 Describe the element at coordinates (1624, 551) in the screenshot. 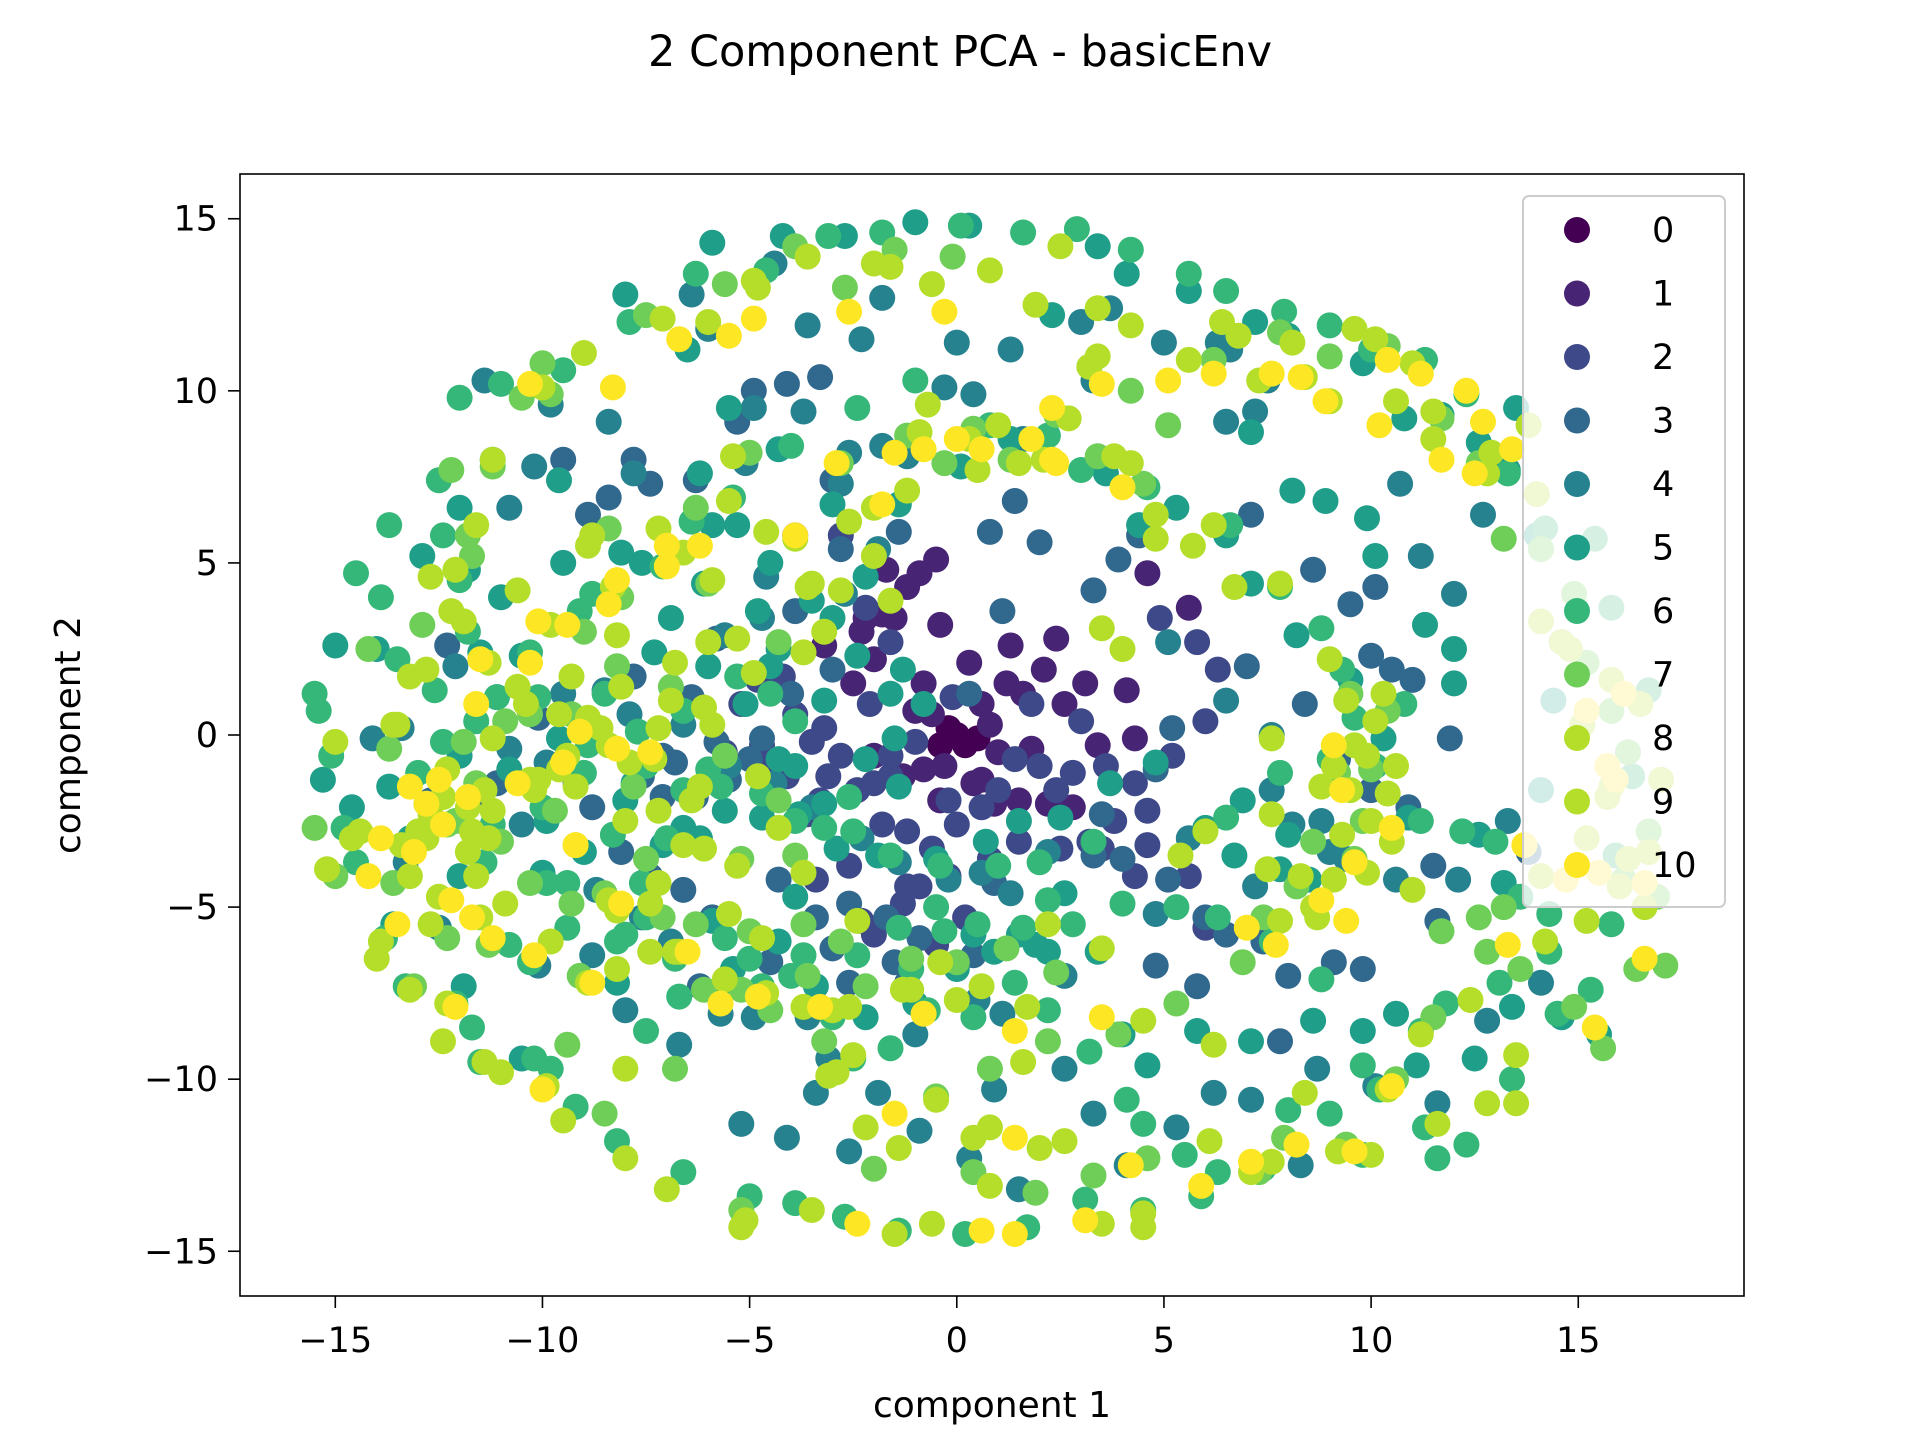

I see `legend-box` at that location.